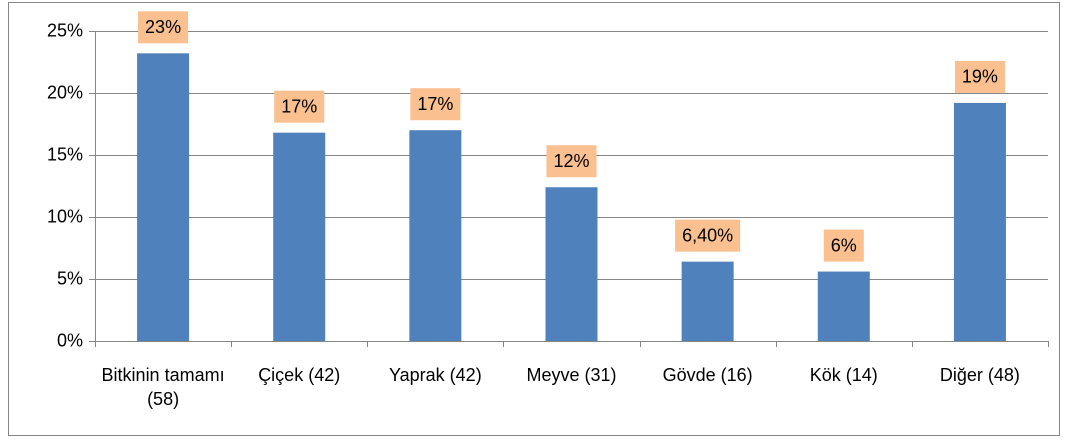 The image size is (1069, 441). I want to click on x-tick-label: Meyve (31), so click(571, 375).